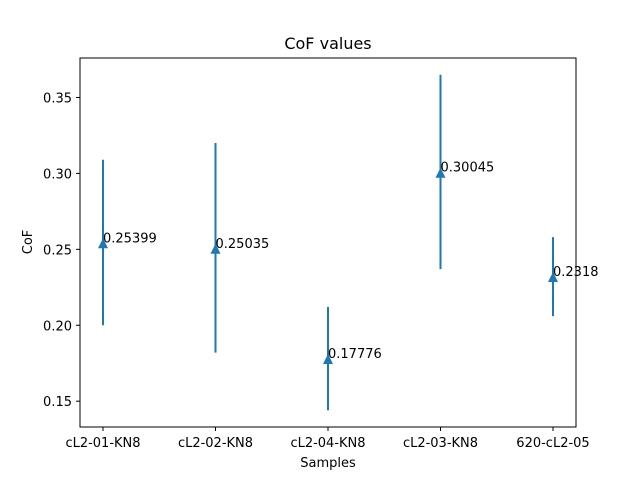  Describe the element at coordinates (440, 443) in the screenshot. I see `x-tick-label: cL2-03-KN8` at that location.